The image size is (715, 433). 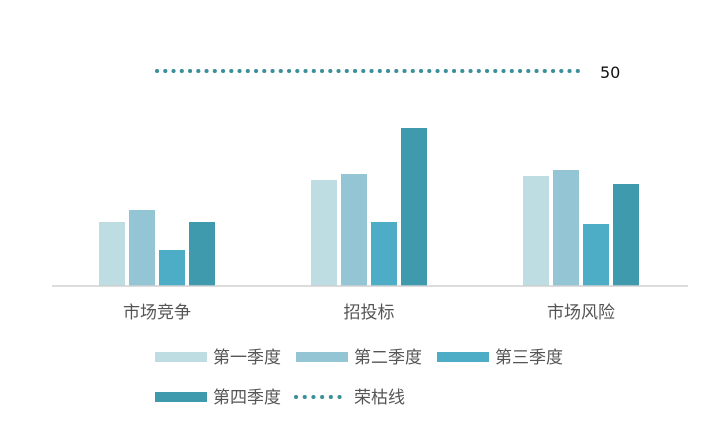 What do you see at coordinates (610, 72) in the screenshot?
I see `reference-line-label: 50` at bounding box center [610, 72].